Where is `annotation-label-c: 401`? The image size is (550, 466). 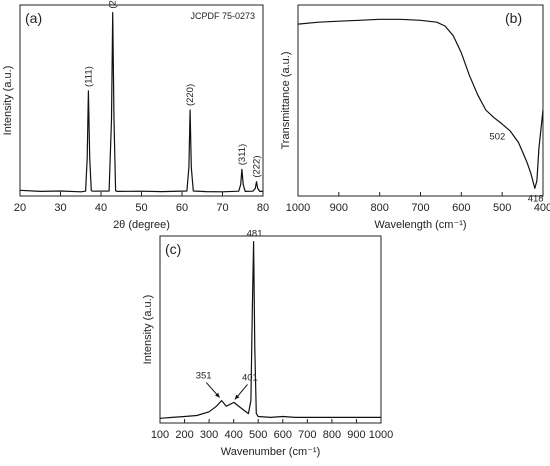
annotation-label-c: 401 is located at coordinates (250, 377).